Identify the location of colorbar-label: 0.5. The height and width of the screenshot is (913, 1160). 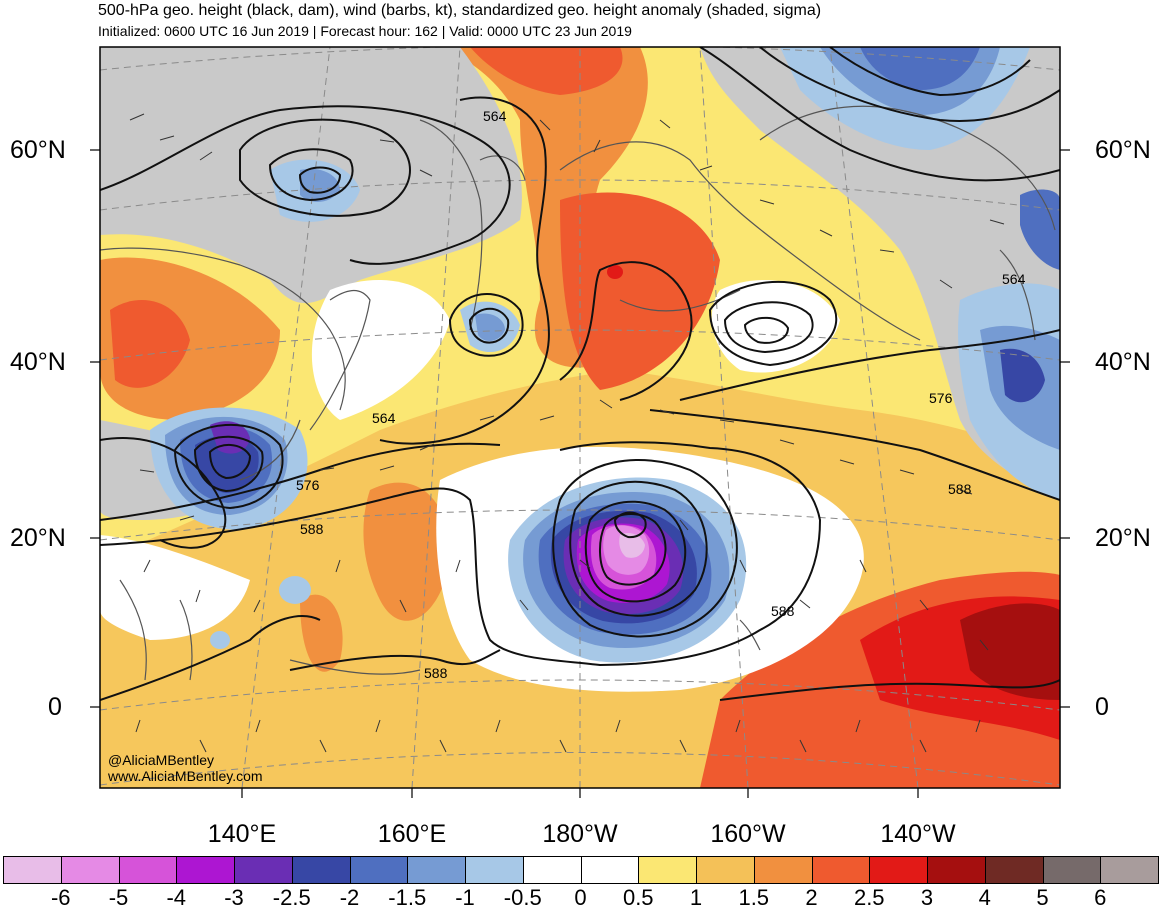
(638, 897).